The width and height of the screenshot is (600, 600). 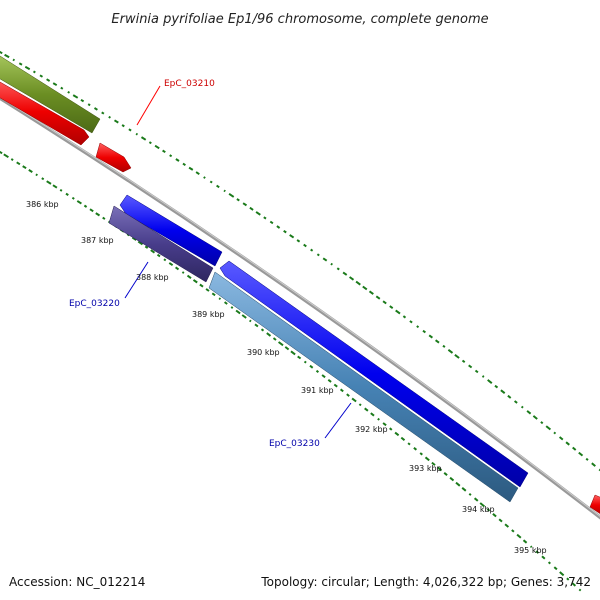 I want to click on gene-label-epc03210: EpC_03210, so click(x=189, y=84).